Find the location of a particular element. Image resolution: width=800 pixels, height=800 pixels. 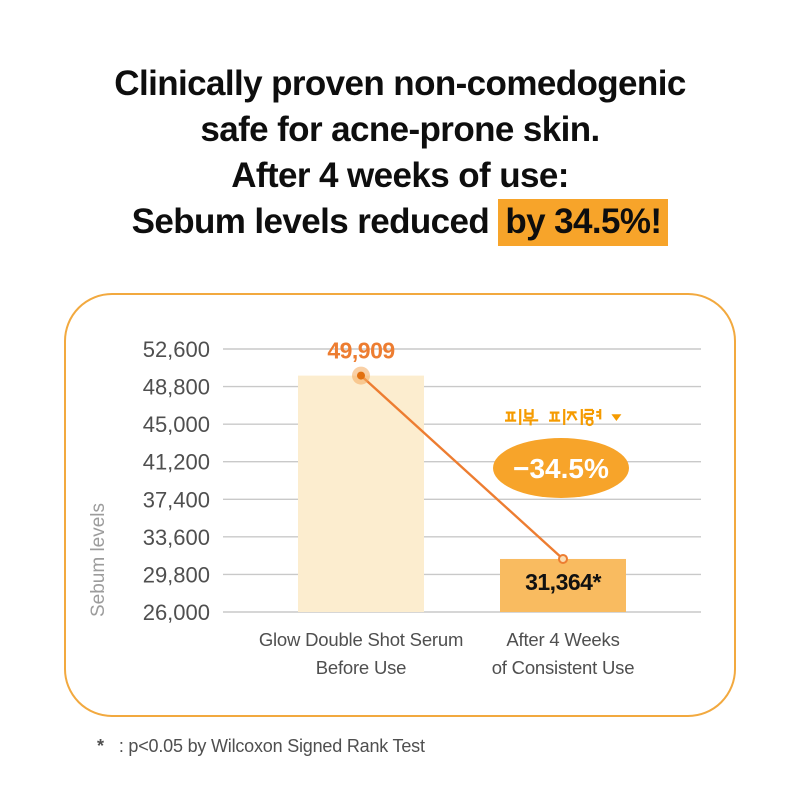

y-tick-label: 26,000 is located at coordinates (176, 612).